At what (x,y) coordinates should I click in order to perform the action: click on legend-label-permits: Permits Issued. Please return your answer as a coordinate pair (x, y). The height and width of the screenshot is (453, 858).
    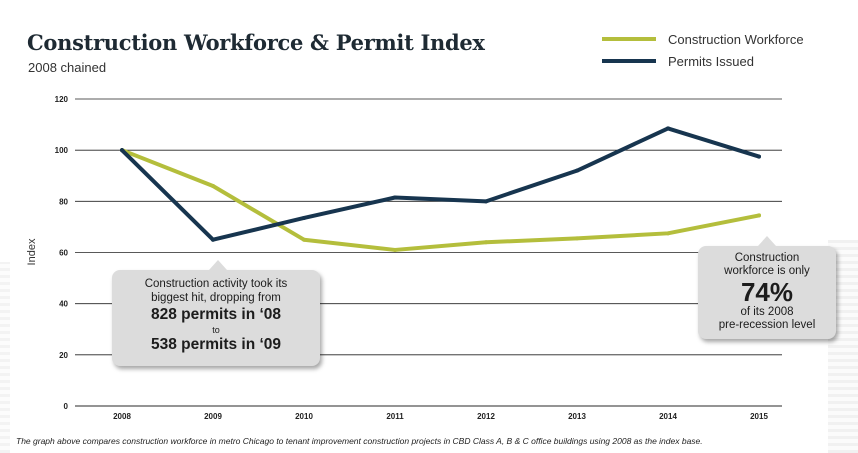
    Looking at the image, I should click on (711, 61).